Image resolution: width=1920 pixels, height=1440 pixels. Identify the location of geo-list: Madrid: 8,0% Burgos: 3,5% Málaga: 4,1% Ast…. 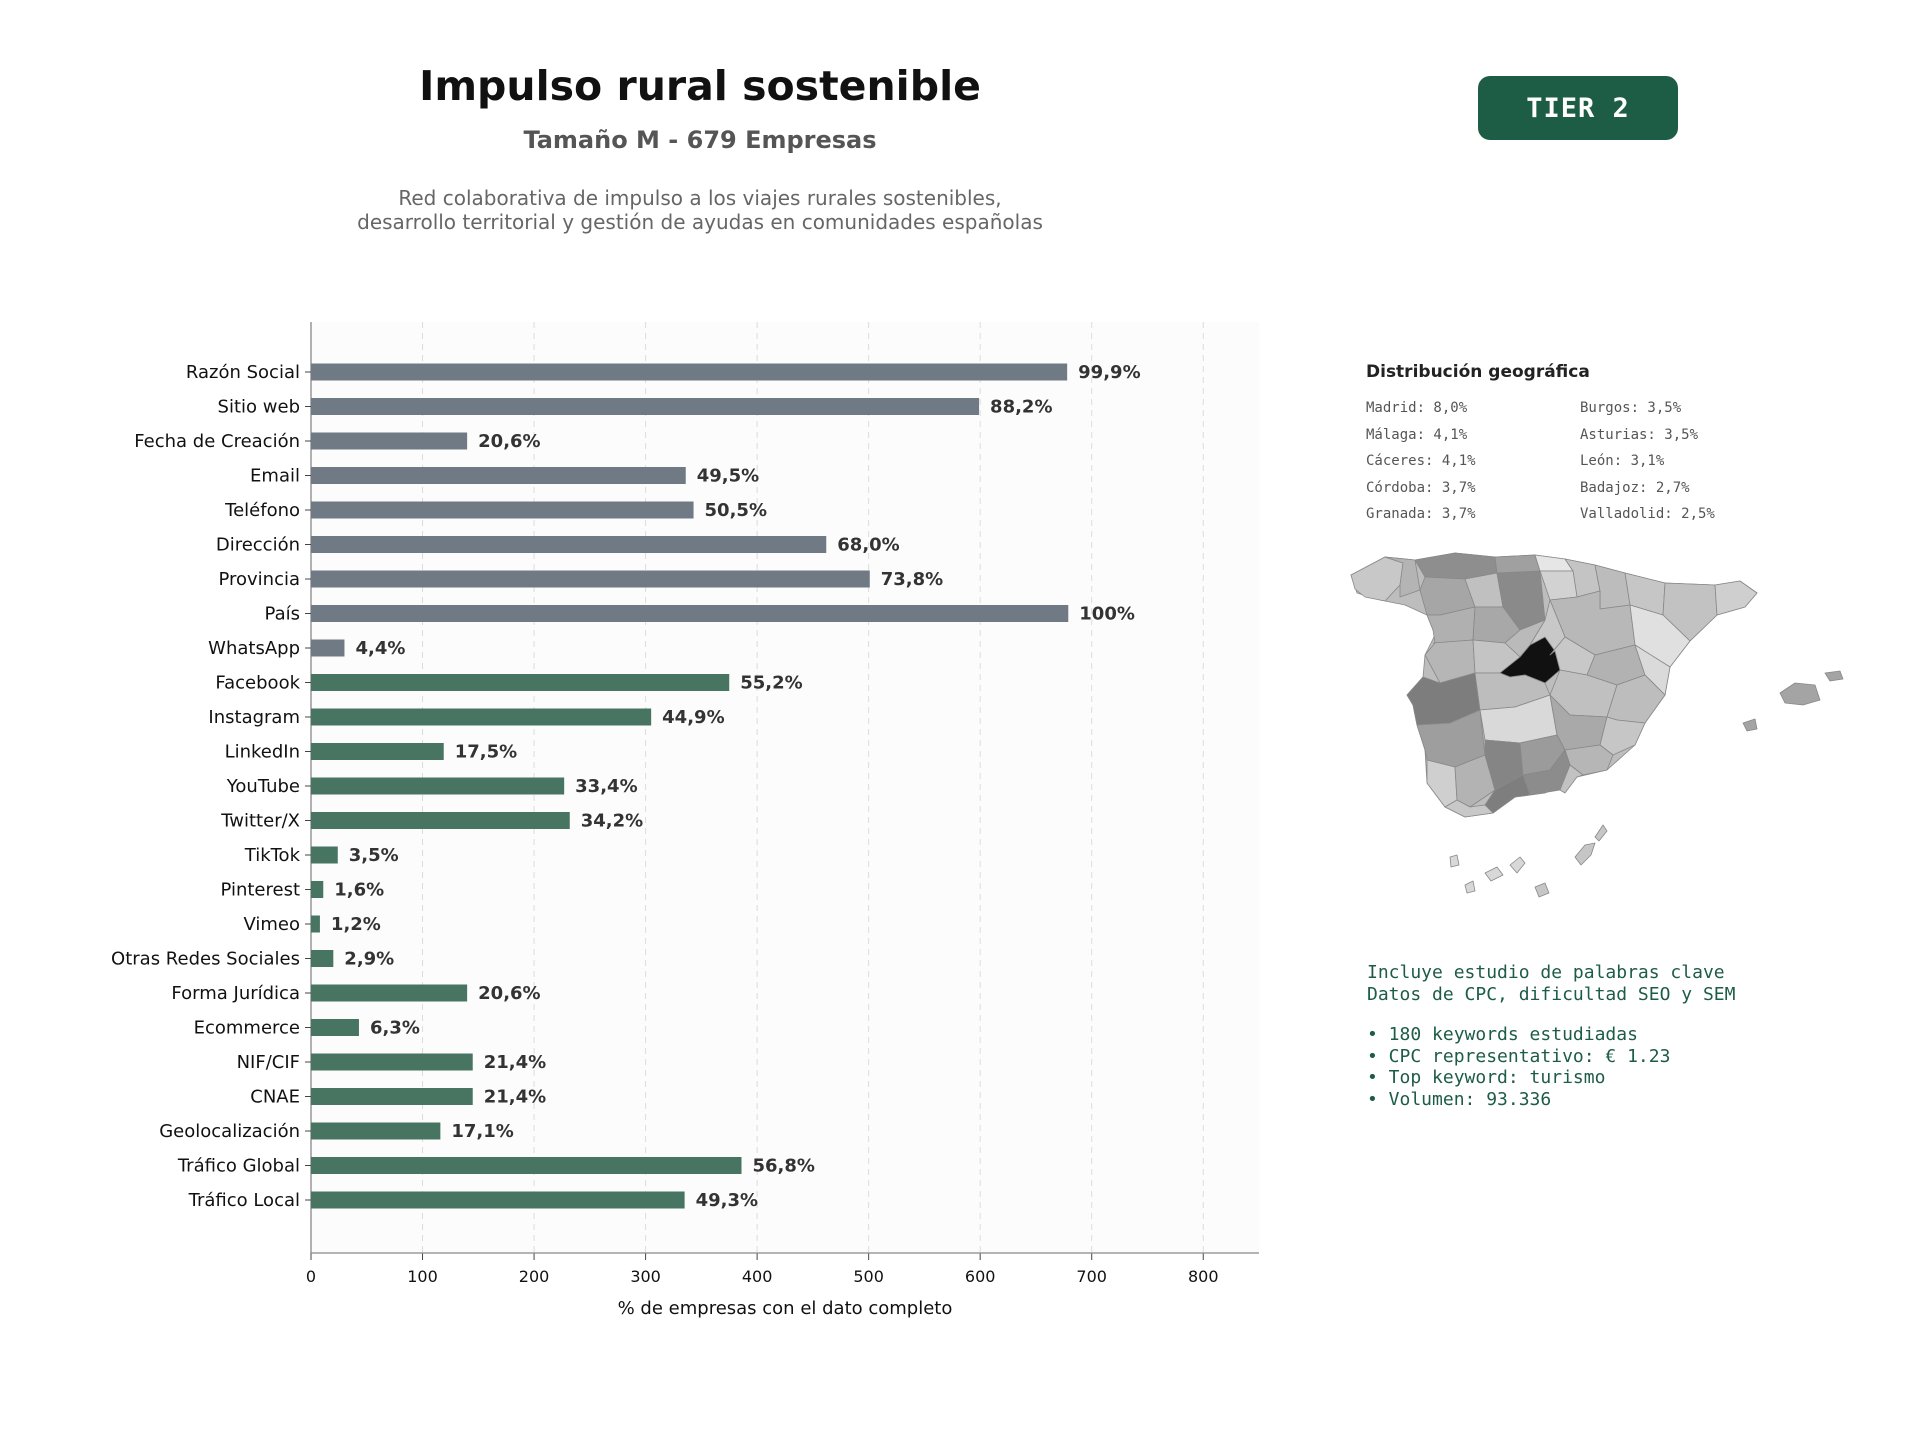
(1566, 466).